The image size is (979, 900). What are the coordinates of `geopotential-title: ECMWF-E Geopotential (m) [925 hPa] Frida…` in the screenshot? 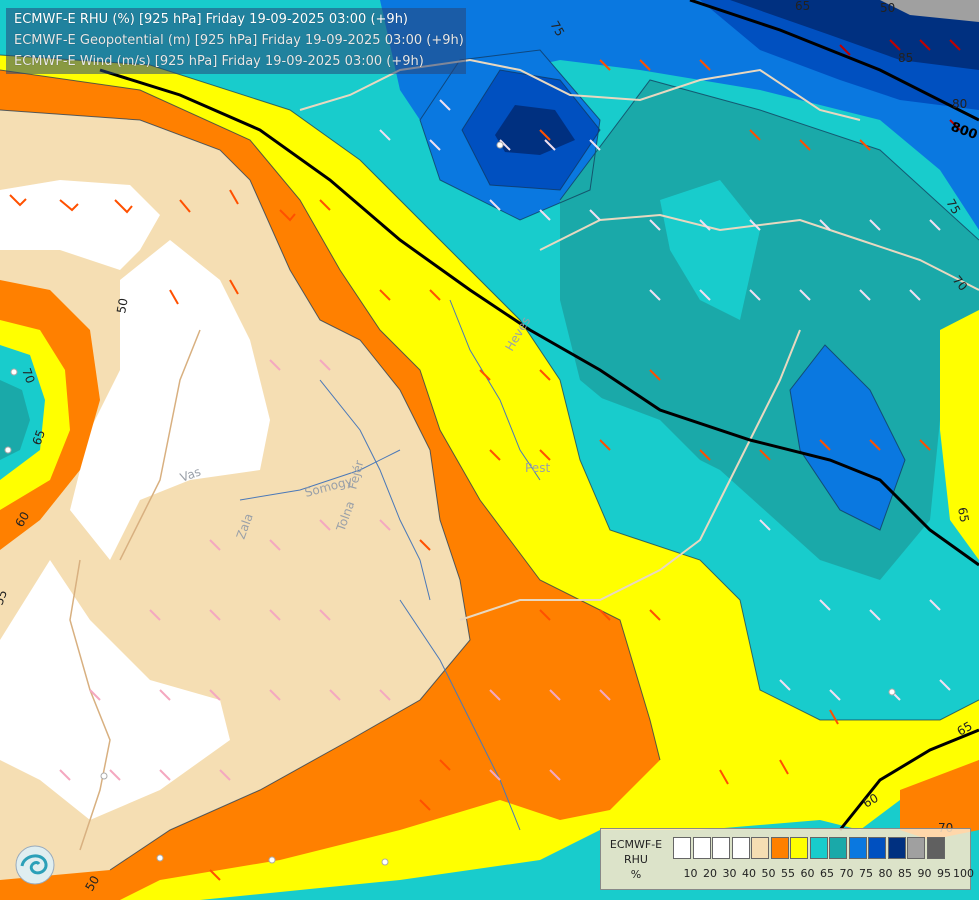 It's located at (239, 40).